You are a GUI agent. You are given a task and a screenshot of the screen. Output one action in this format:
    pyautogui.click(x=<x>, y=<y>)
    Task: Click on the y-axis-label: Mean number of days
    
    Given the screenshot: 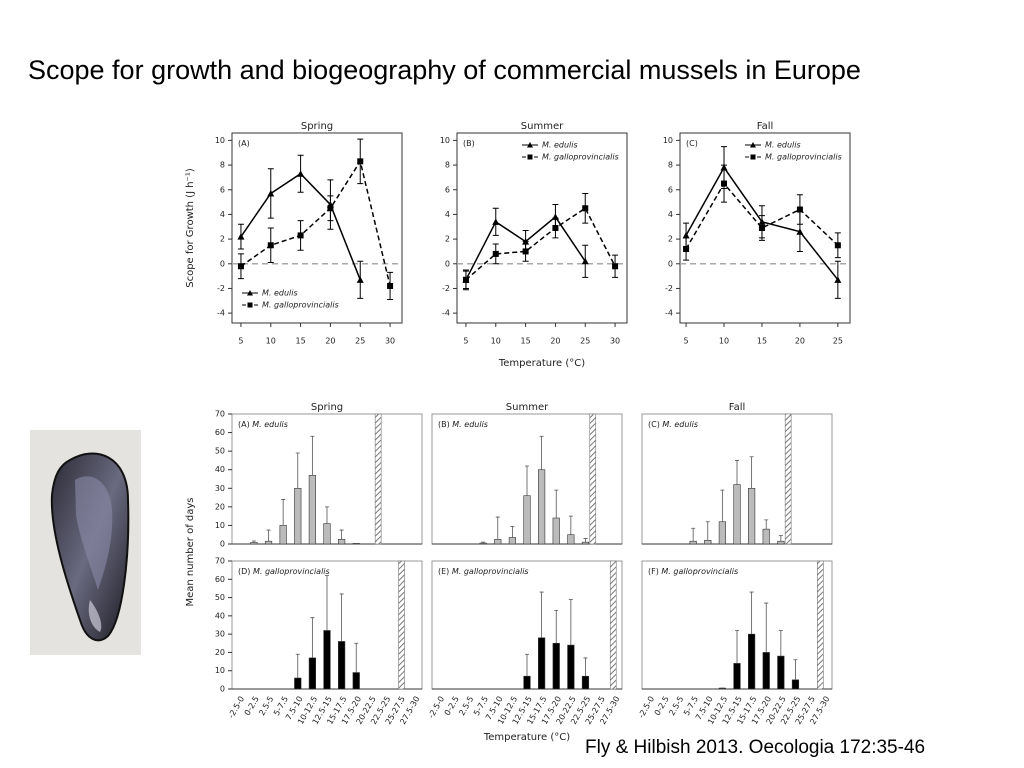 What is the action you would take?
    pyautogui.click(x=190, y=551)
    